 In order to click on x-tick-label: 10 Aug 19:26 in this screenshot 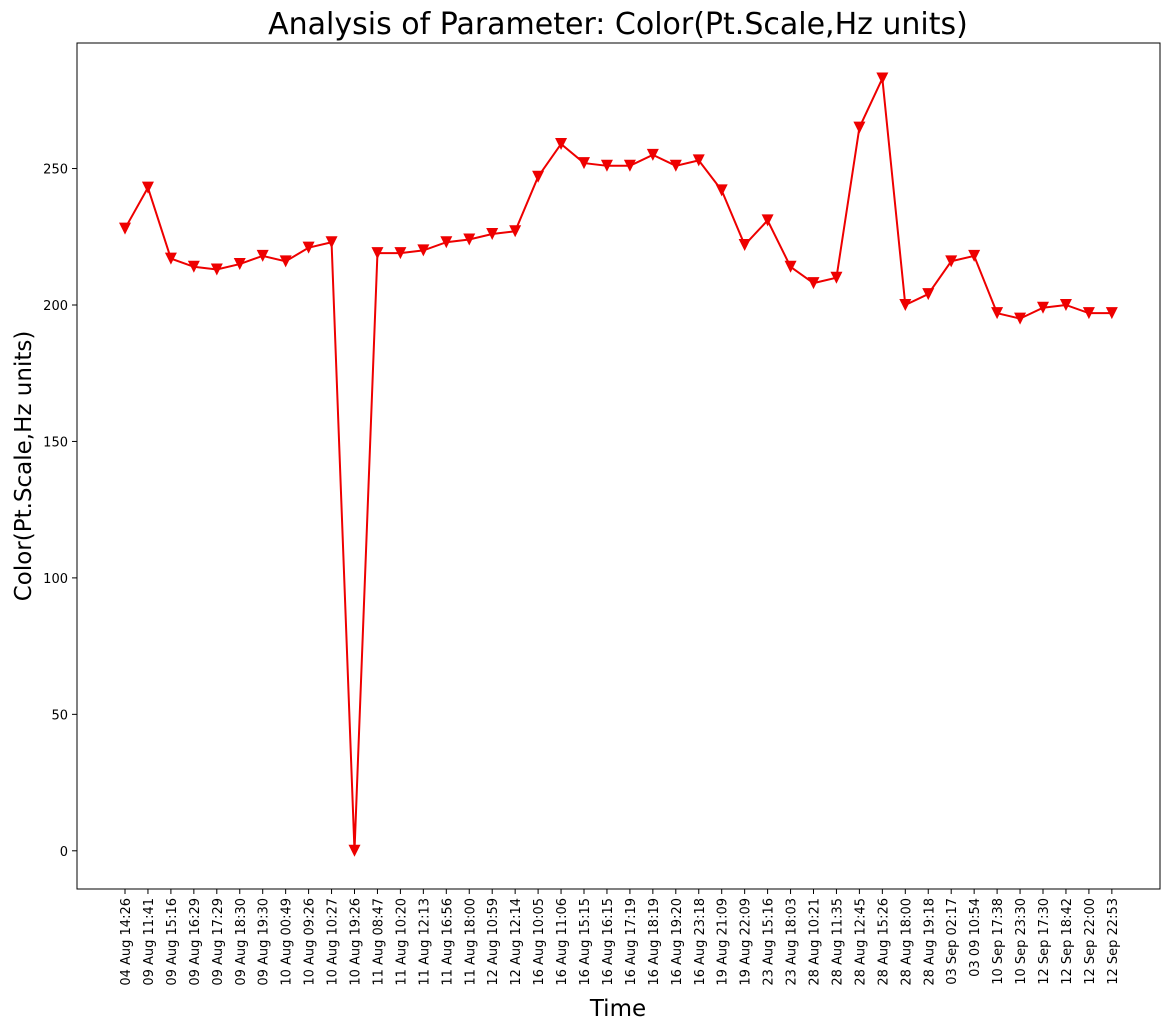, I will do `click(356, 942)`.